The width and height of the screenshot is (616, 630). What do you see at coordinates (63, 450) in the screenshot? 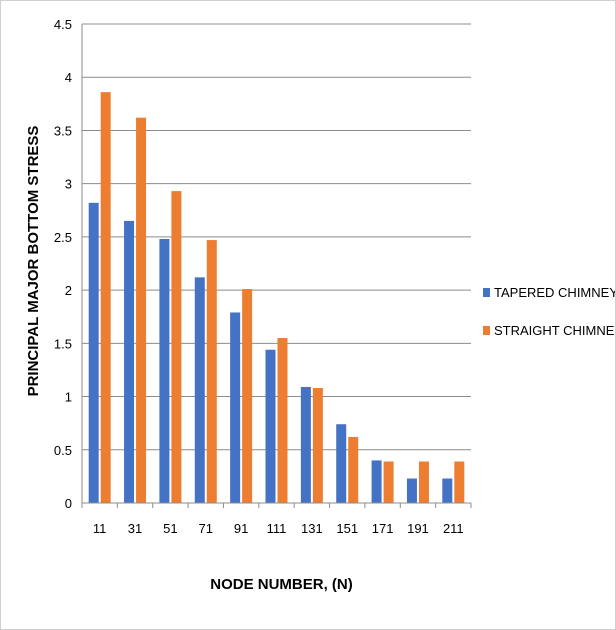
I see `y-tick-label: 0.5` at bounding box center [63, 450].